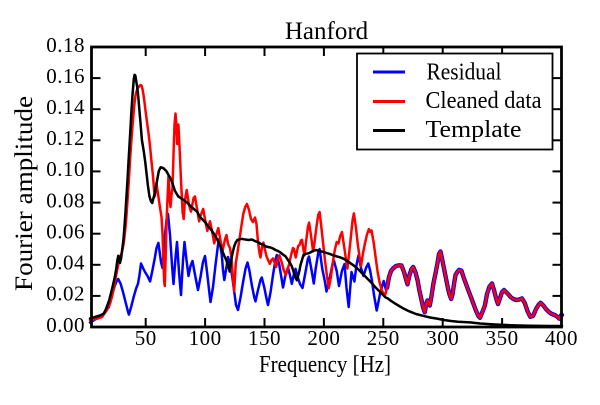 This screenshot has width=600, height=405. Describe the element at coordinates (323, 338) in the screenshot. I see `svg-text: 200` at that location.